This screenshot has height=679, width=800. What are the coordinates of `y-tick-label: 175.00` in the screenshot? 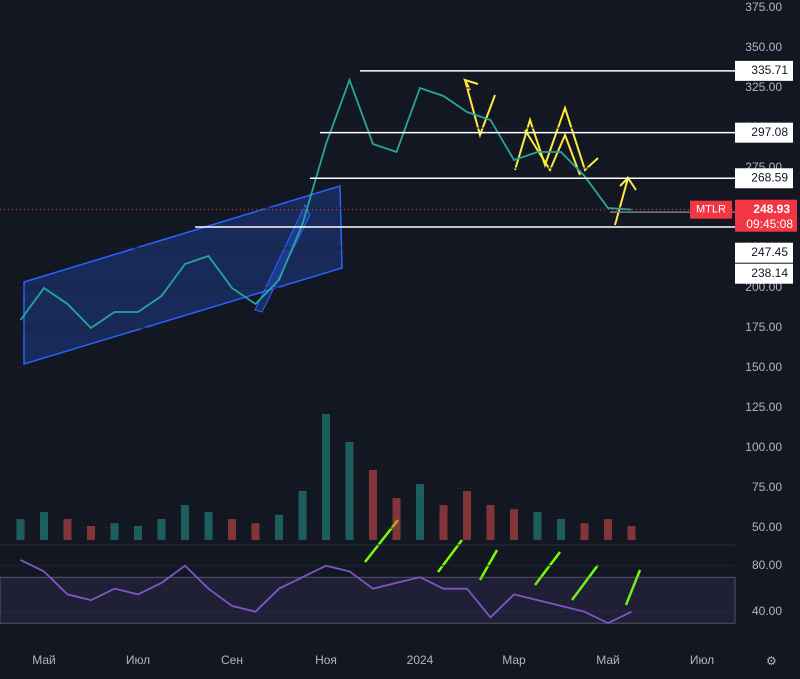 It's located at (763, 327).